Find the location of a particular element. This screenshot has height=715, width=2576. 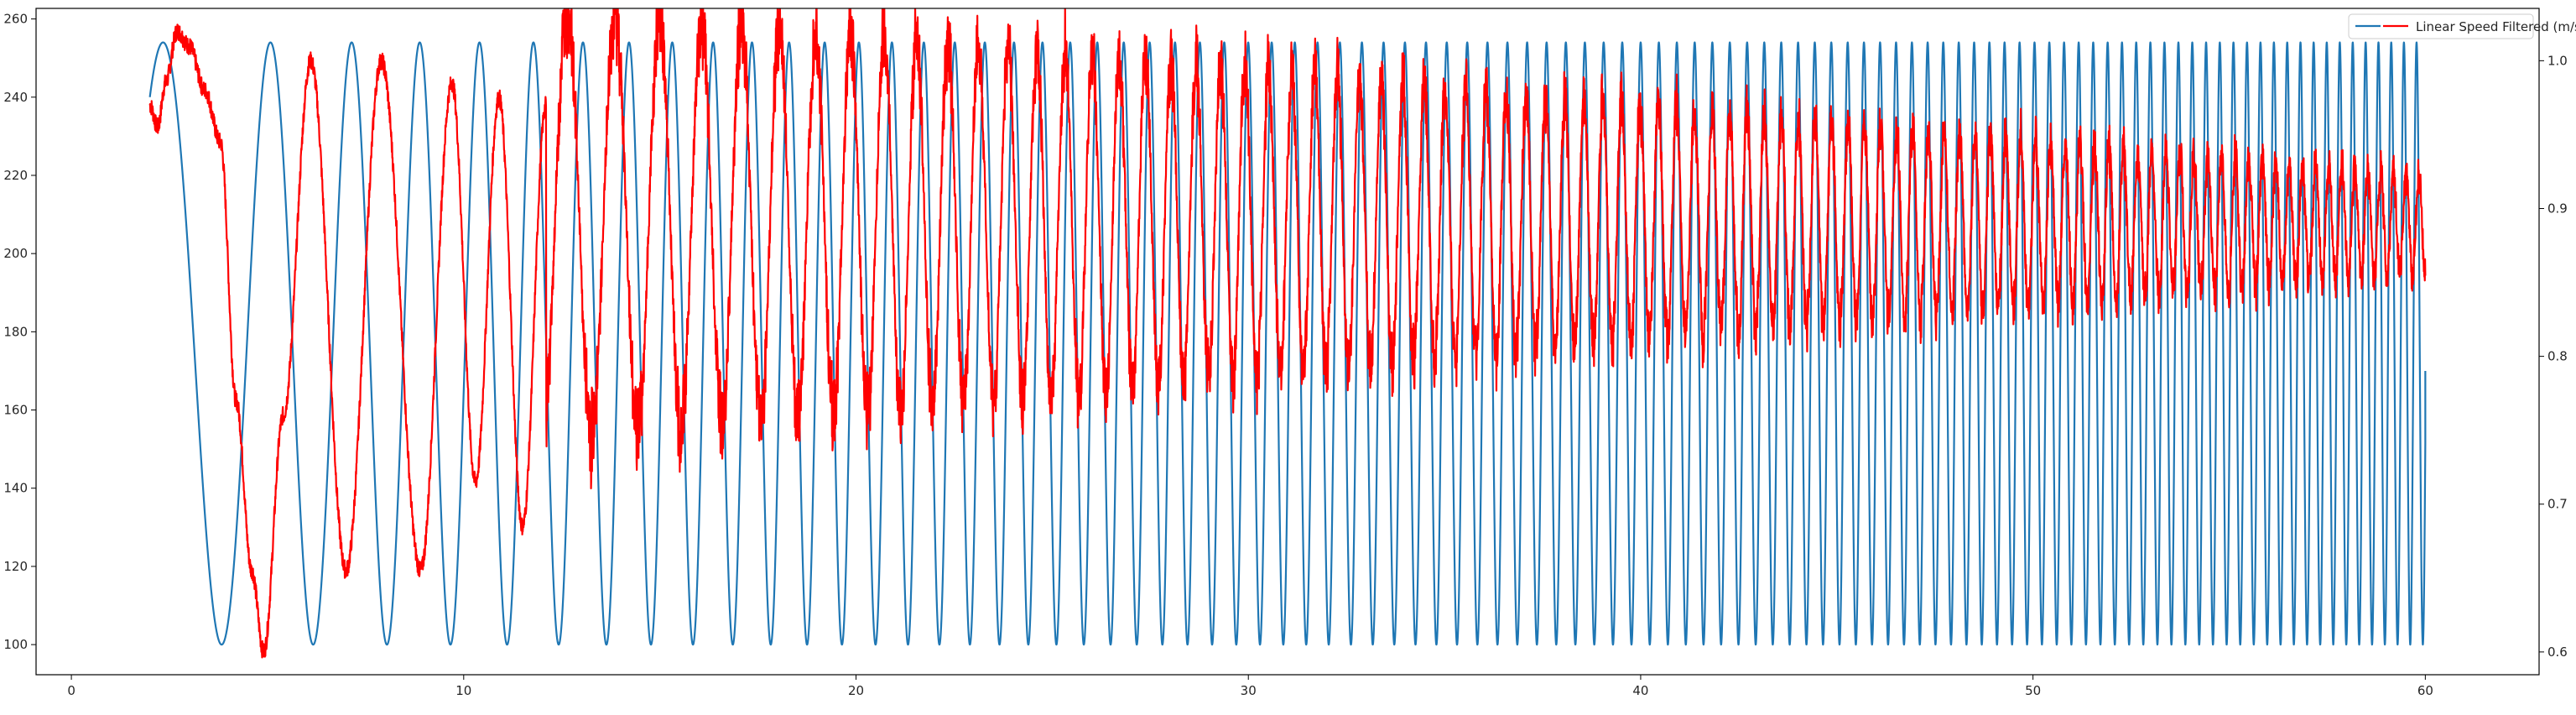

x-tick-label: 40 is located at coordinates (1640, 690).